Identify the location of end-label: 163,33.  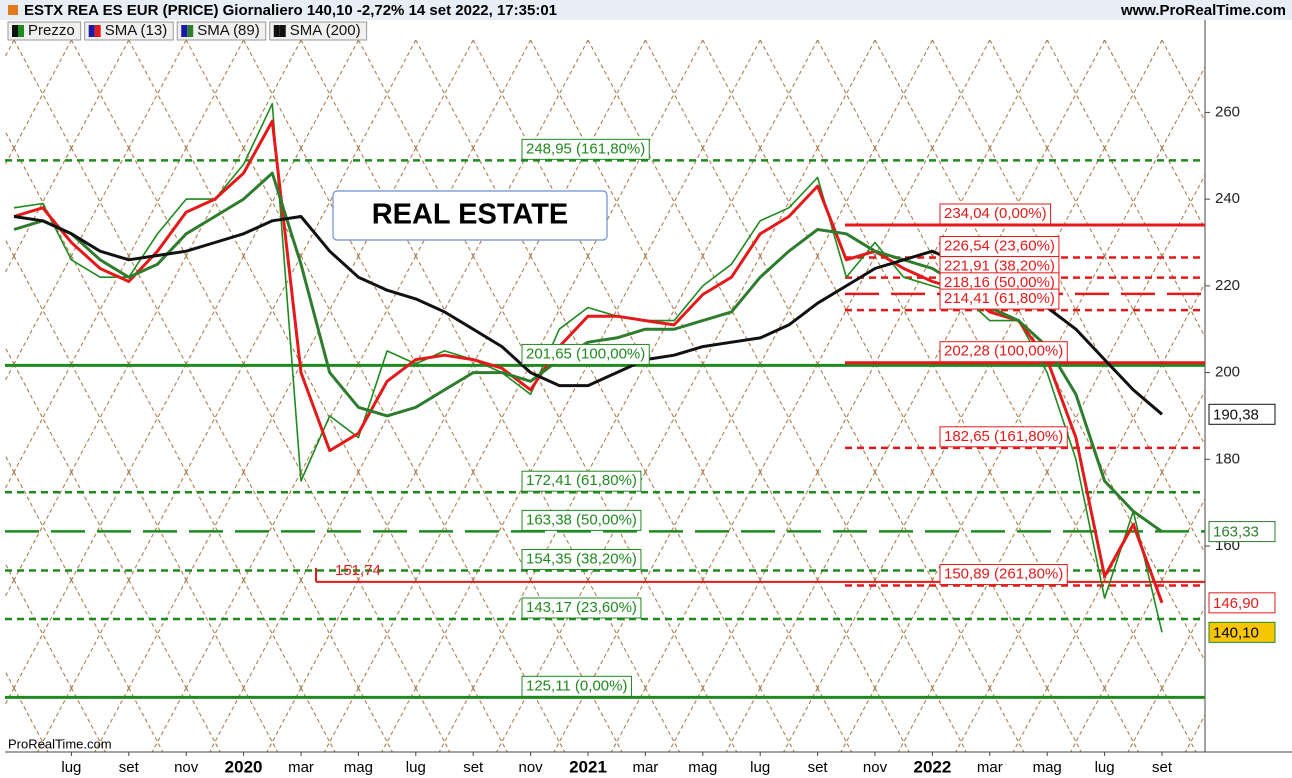
(1236, 532).